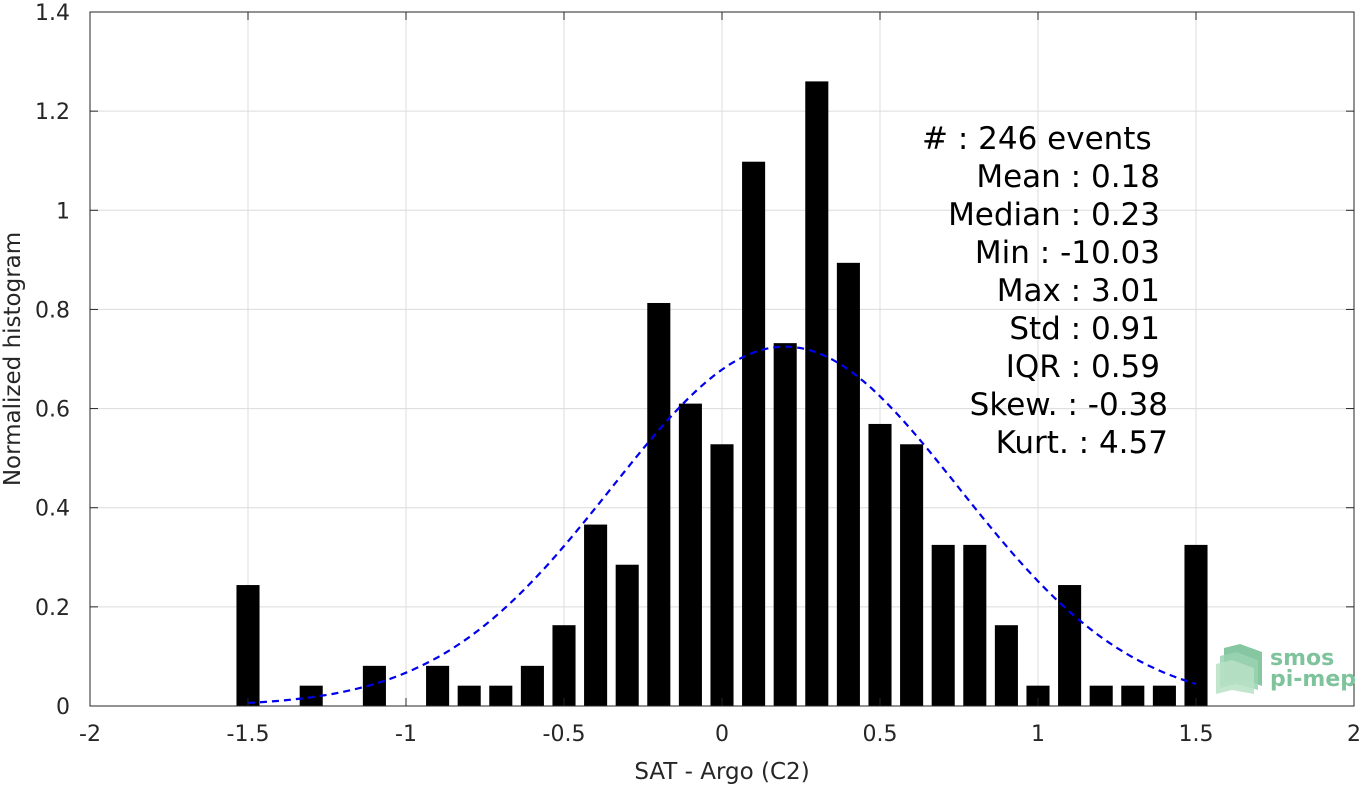 The height and width of the screenshot is (786, 1366). Describe the element at coordinates (52, 608) in the screenshot. I see `y-tick-label: 0.2` at that location.